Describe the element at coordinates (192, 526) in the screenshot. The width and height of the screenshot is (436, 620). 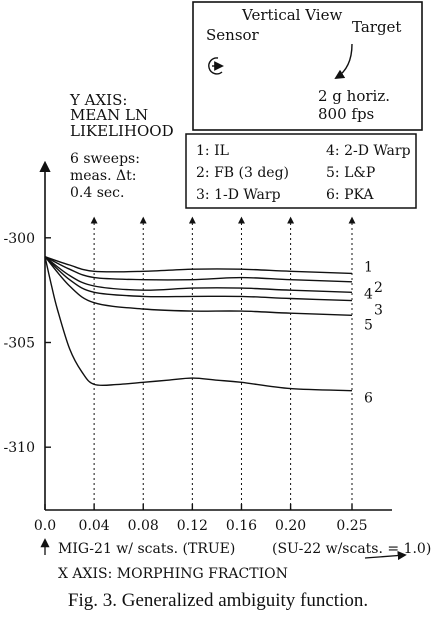
I see `x-tick-label: 0.12` at that location.